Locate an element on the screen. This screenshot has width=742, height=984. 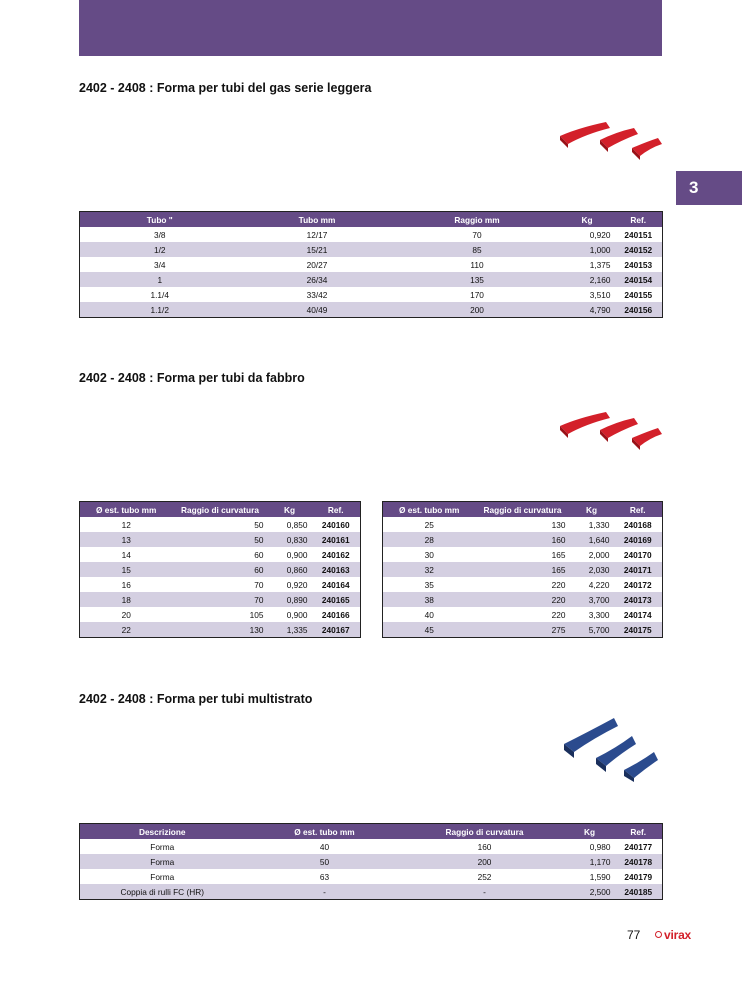
chapter-tab: 3 is located at coordinates (709, 188).